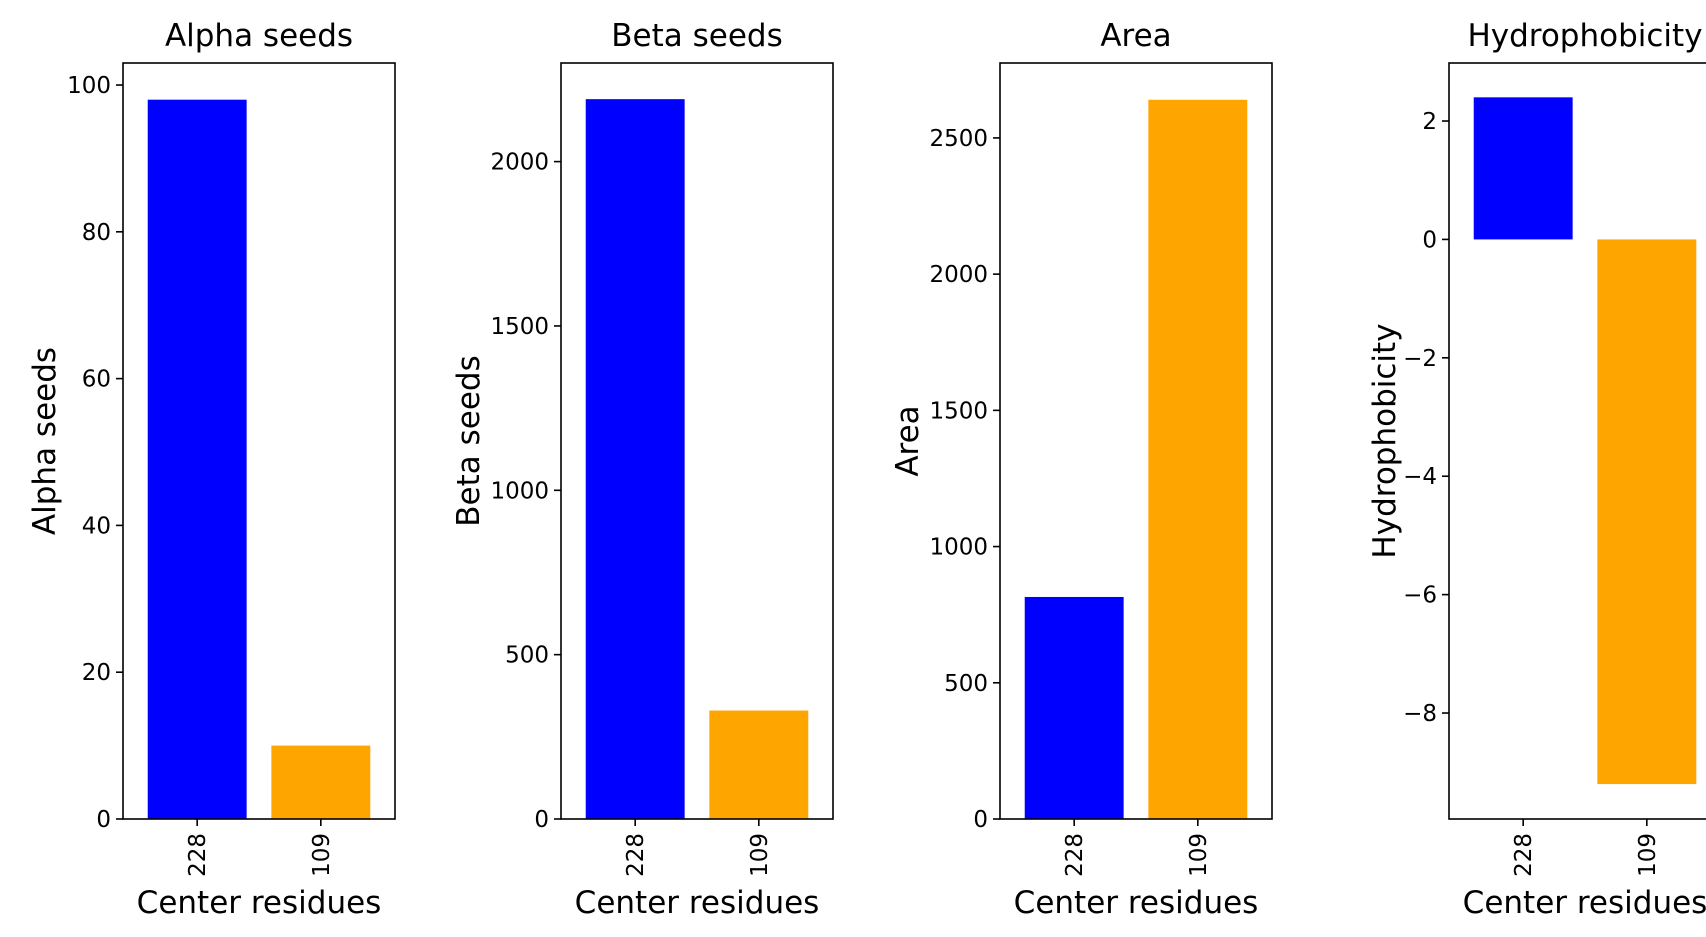 The width and height of the screenshot is (1706, 937). Describe the element at coordinates (636, 855) in the screenshot. I see `beta-seeds-xtick-label: 228` at that location.